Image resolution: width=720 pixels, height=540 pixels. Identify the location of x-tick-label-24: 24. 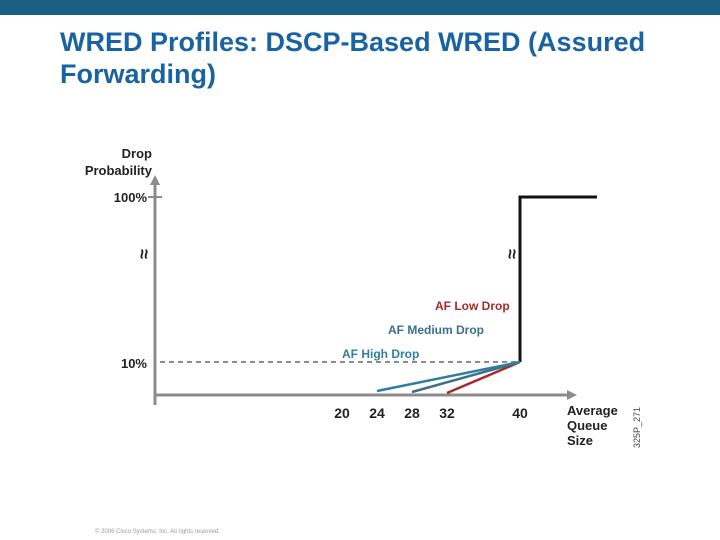
(377, 413).